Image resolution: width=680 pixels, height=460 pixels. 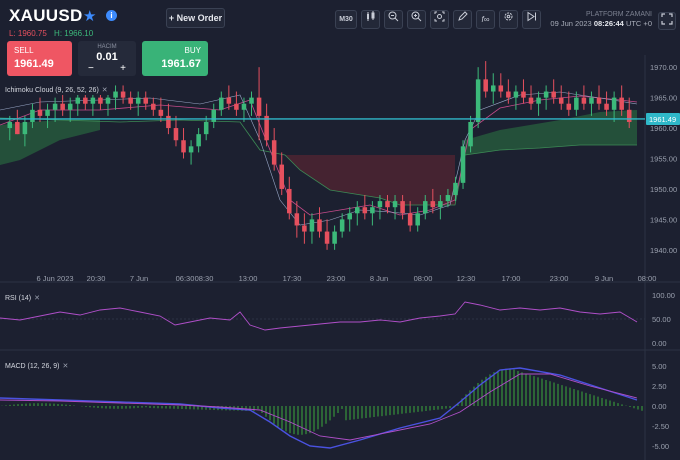 What do you see at coordinates (192, 50) in the screenshot?
I see `buy-label: BUY` at bounding box center [192, 50].